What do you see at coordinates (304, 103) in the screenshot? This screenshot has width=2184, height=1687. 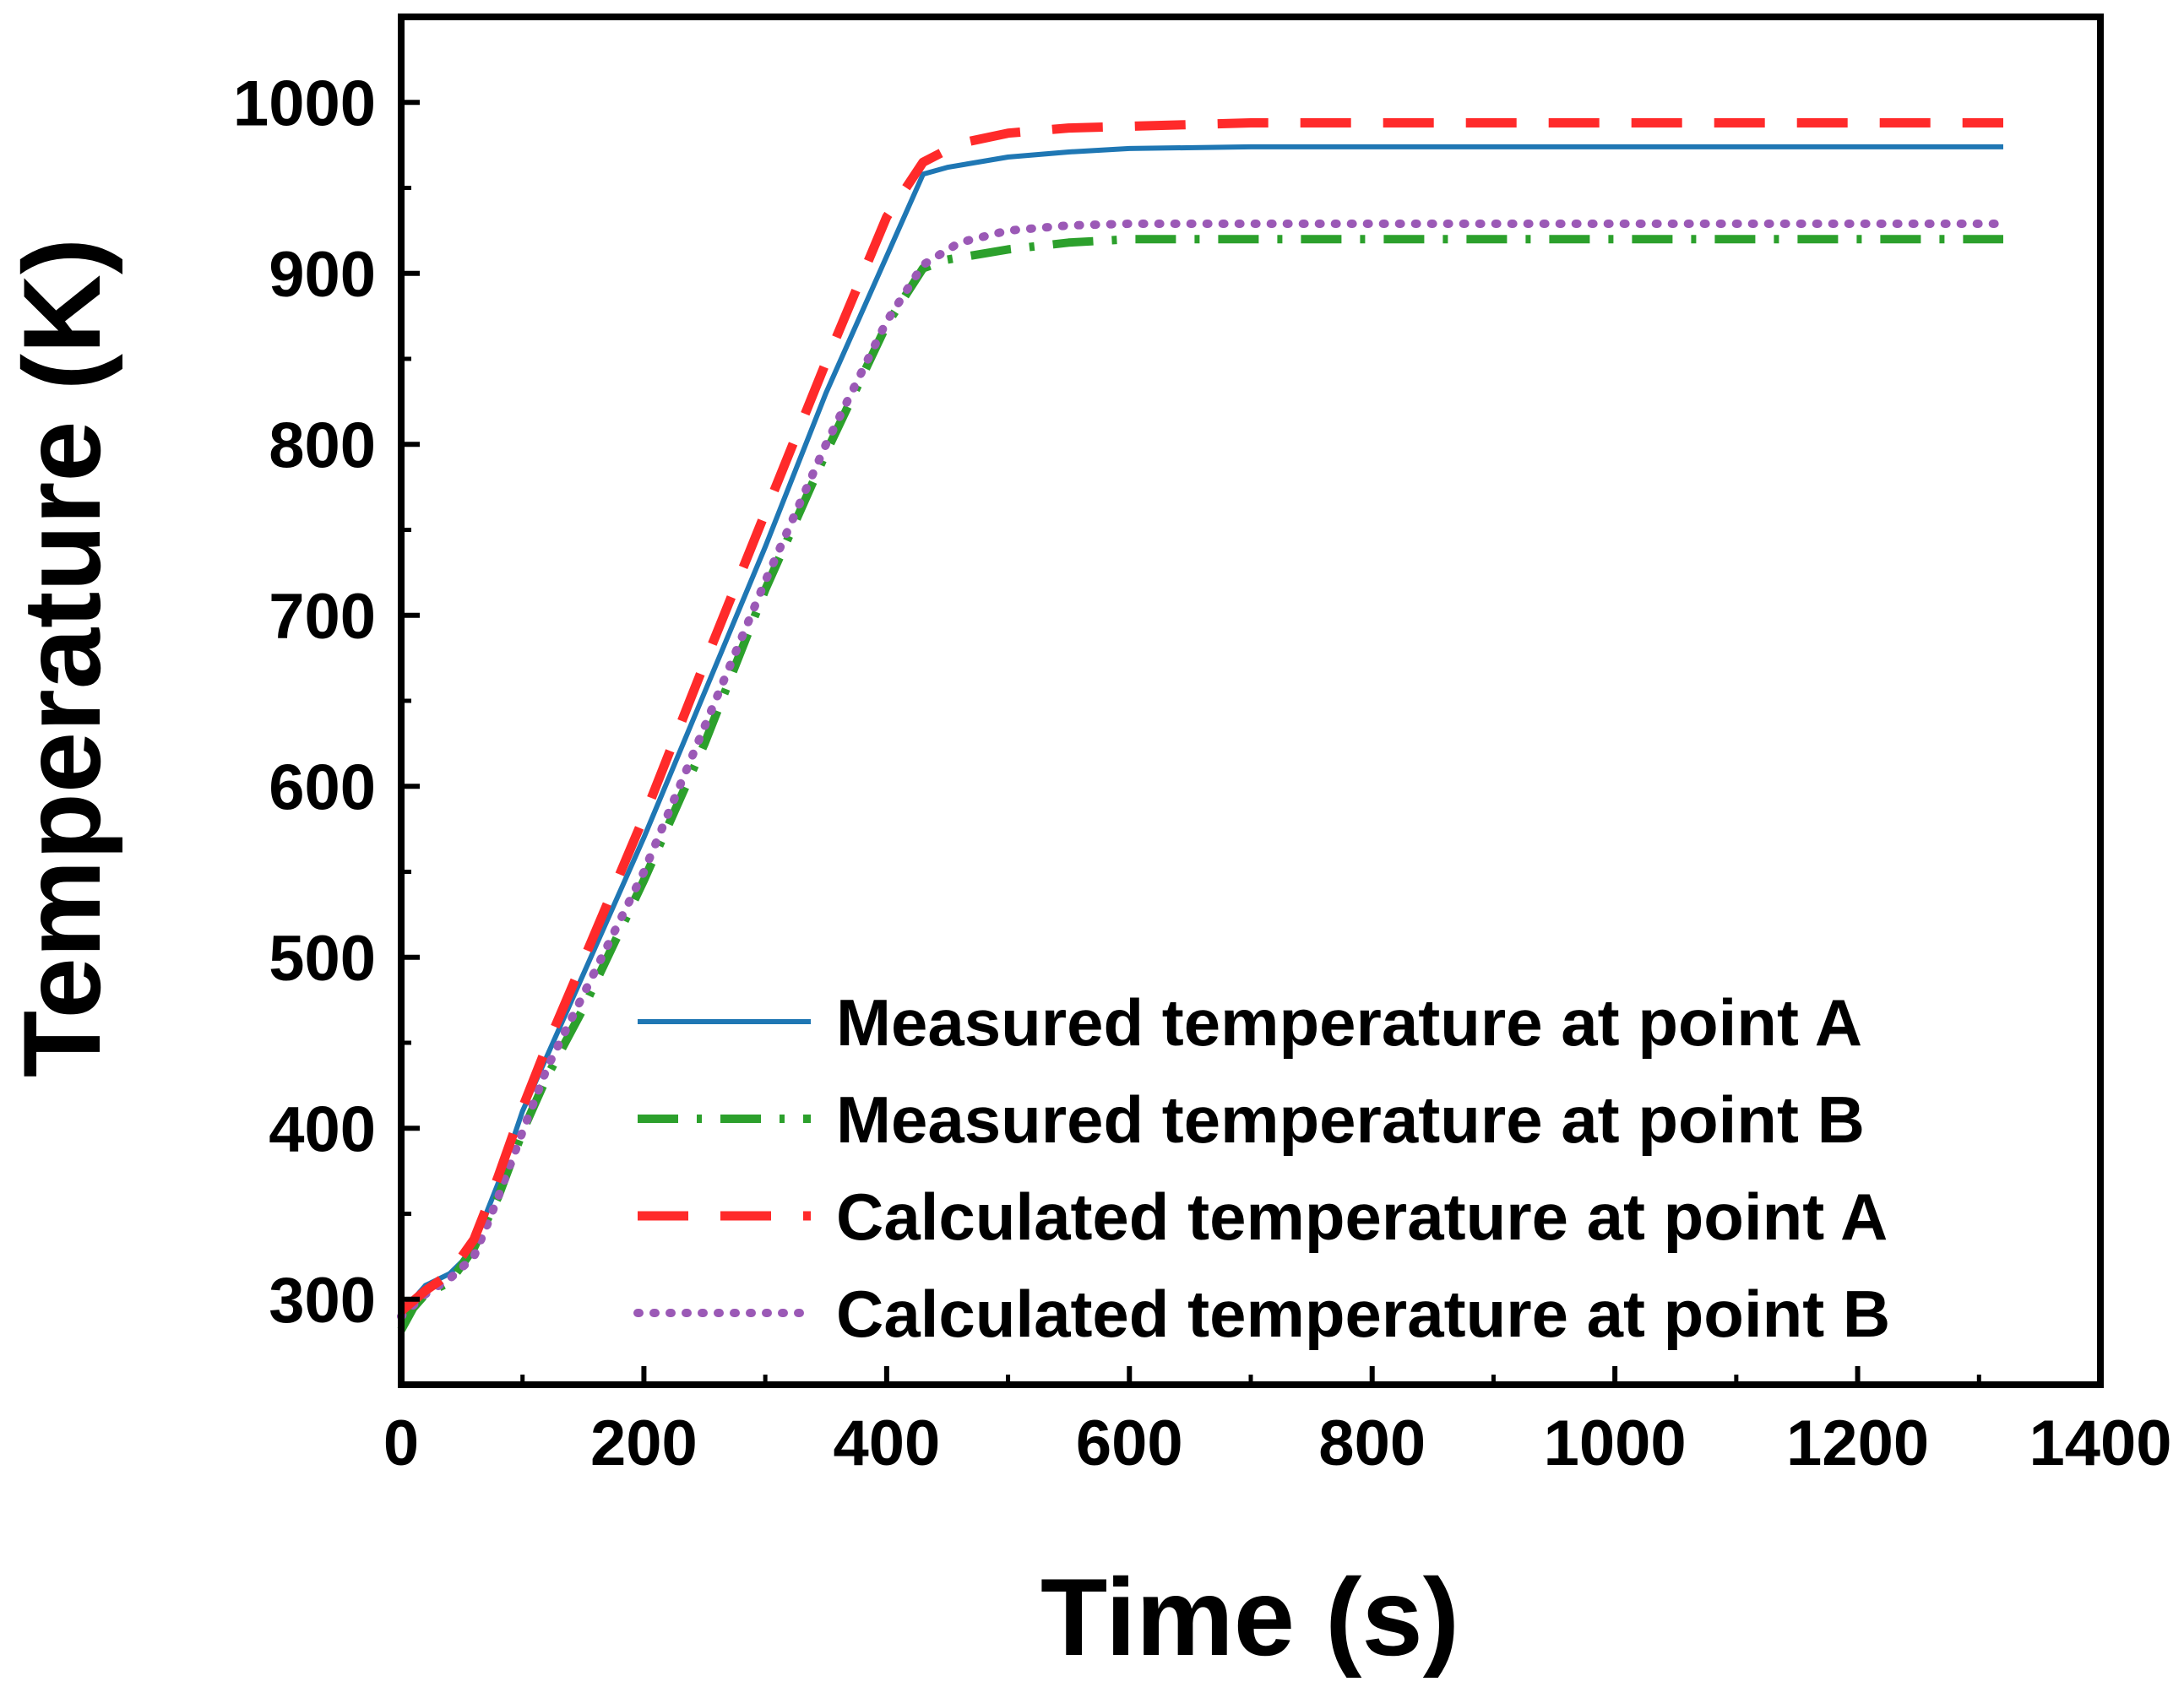 I see `y-tick-label: 1000` at bounding box center [304, 103].